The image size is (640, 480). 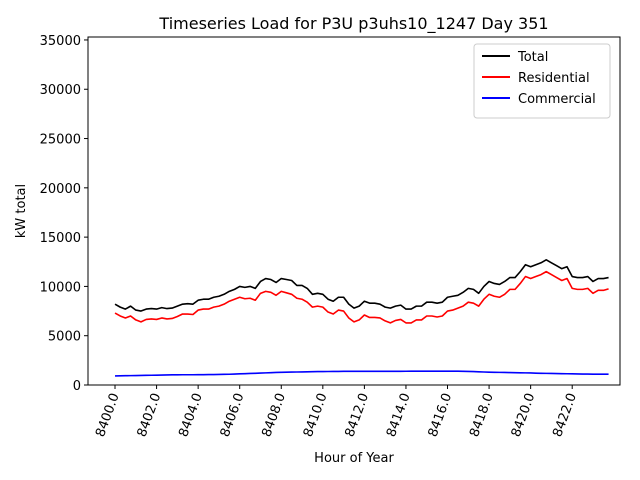 What do you see at coordinates (361, 285) in the screenshot?
I see `series-line-total` at bounding box center [361, 285].